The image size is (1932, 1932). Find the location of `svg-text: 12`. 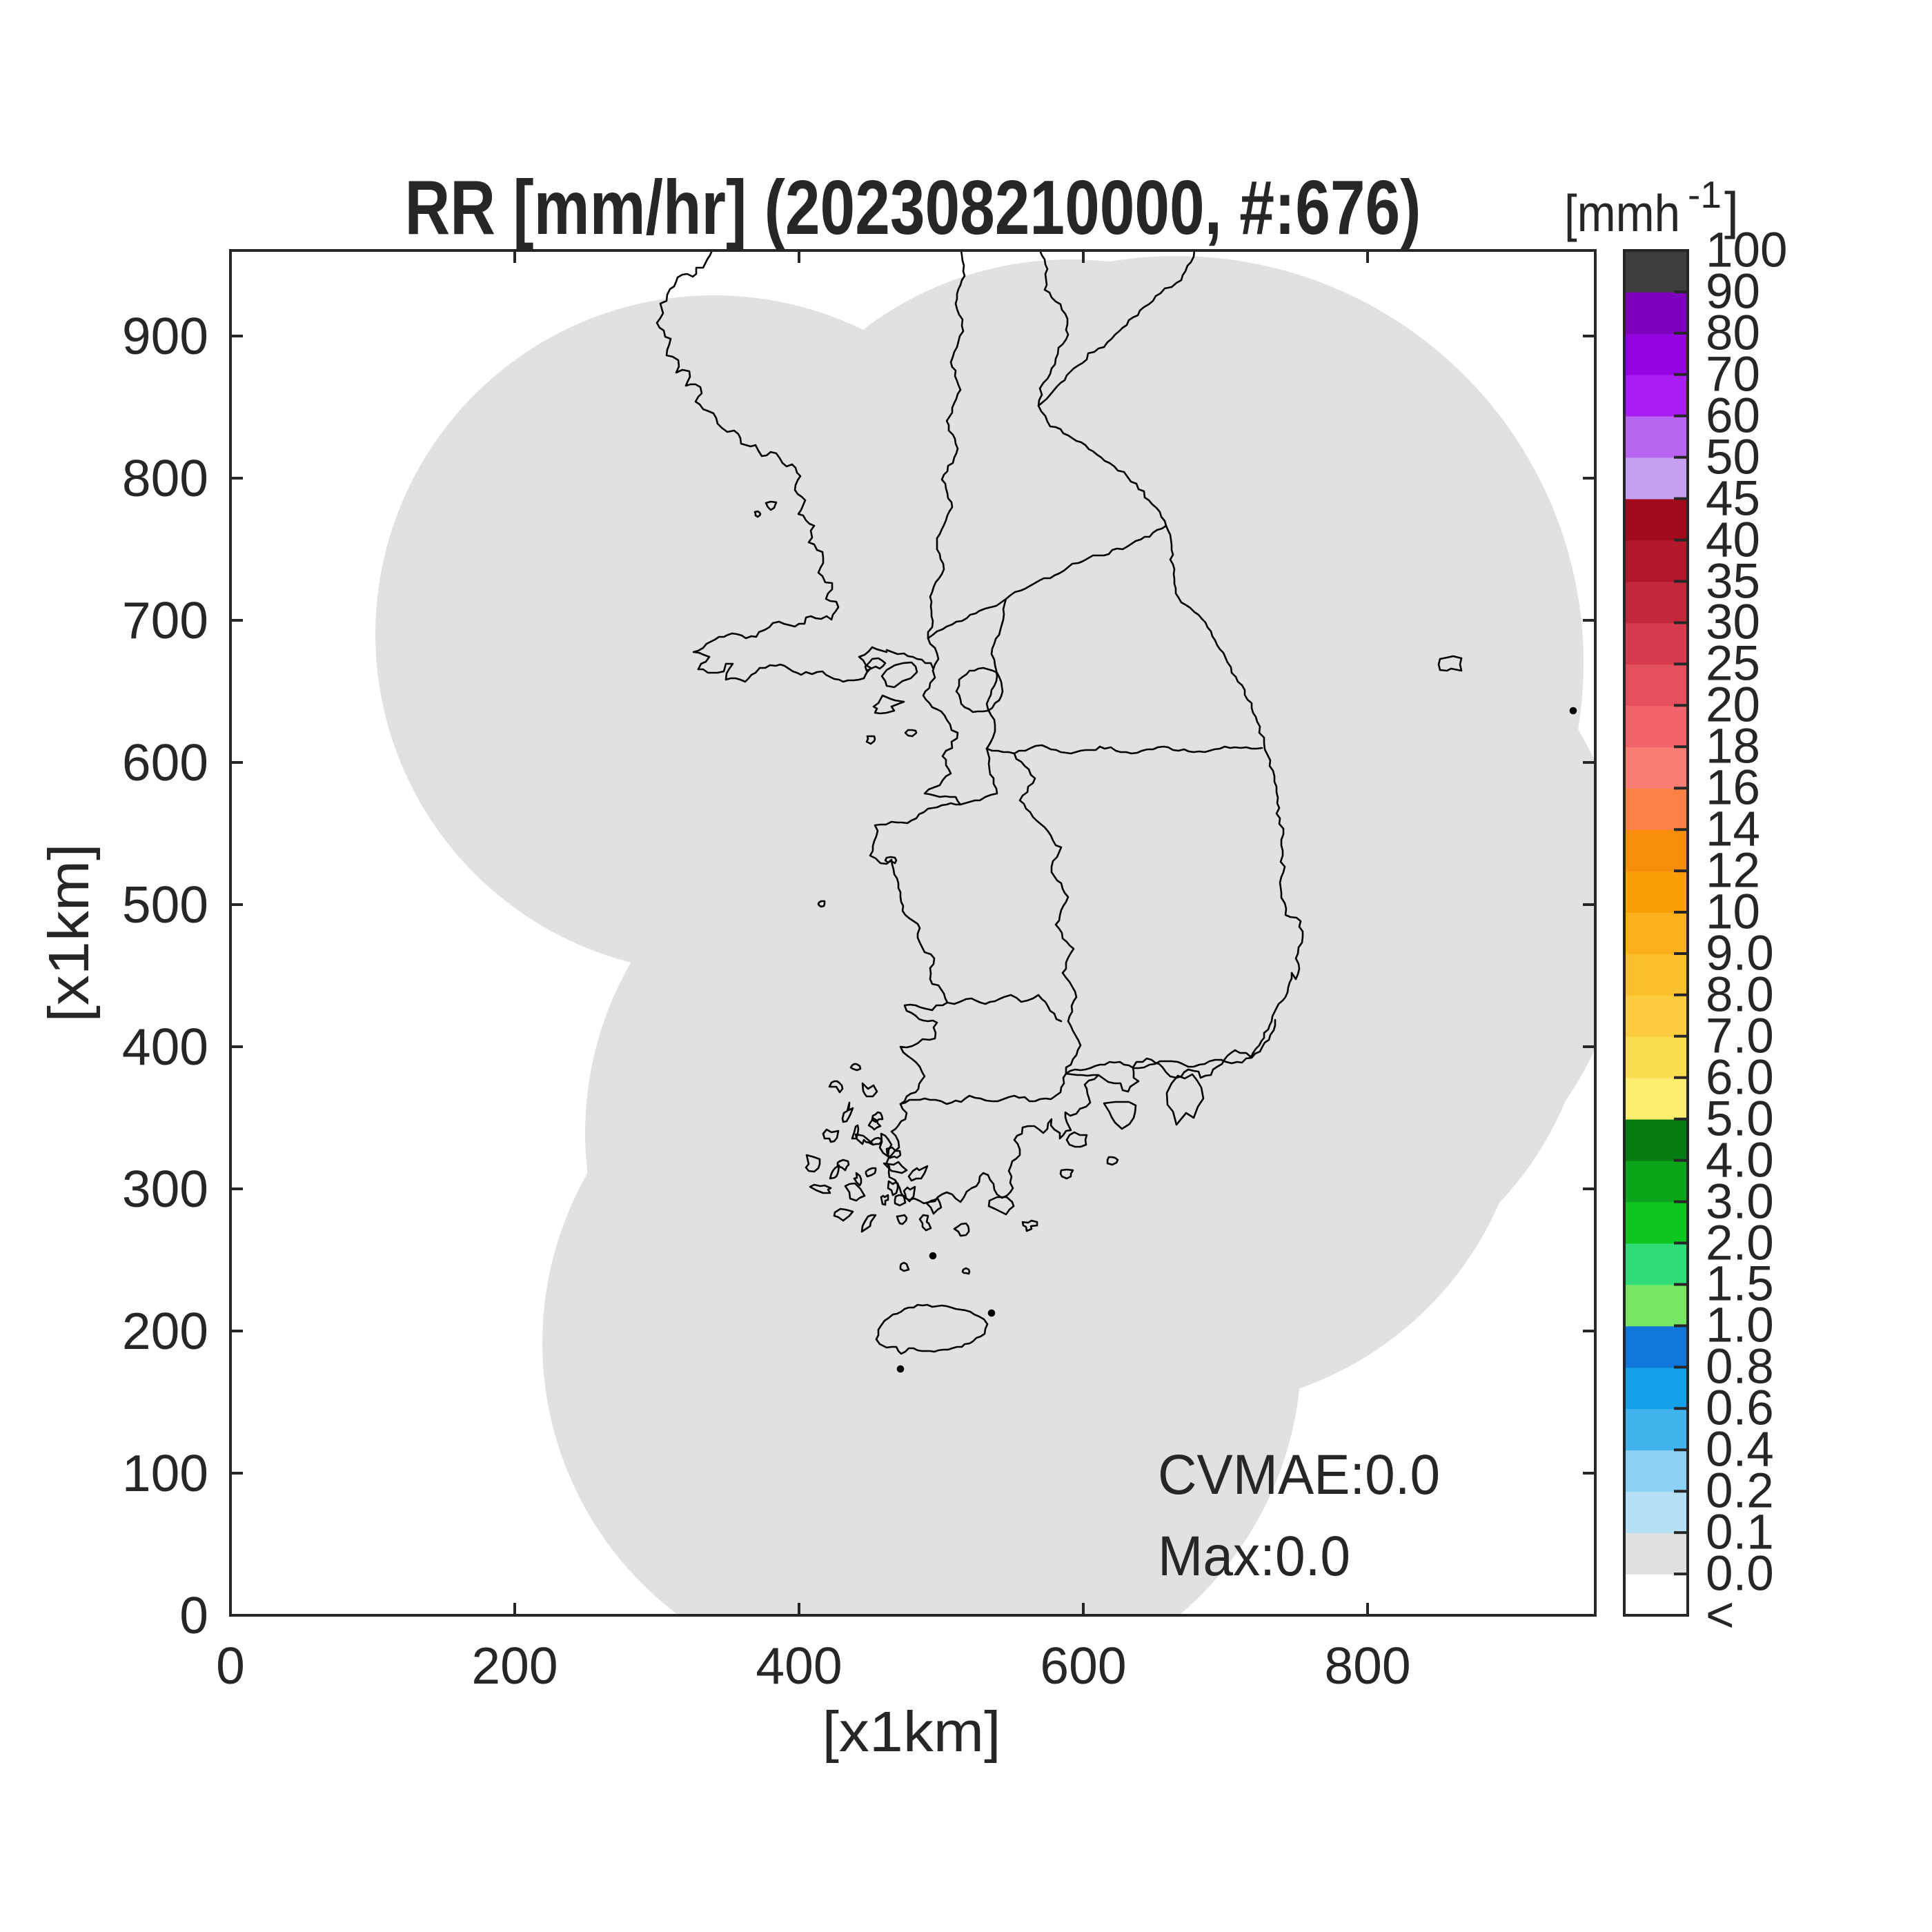

svg-text: 12 is located at coordinates (1733, 871).